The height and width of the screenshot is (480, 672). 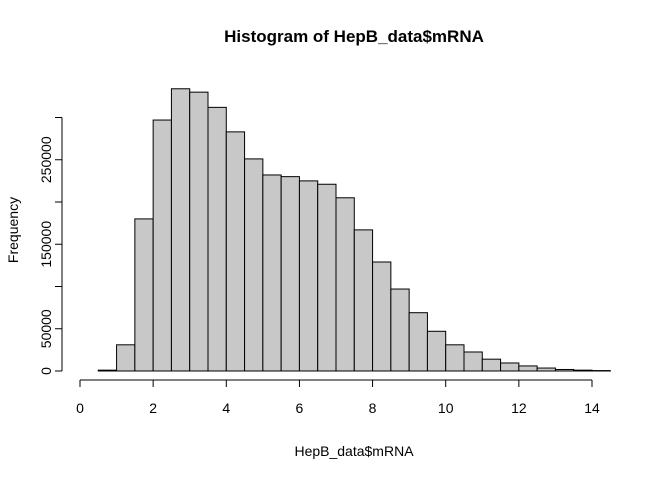 What do you see at coordinates (46, 371) in the screenshot?
I see `y-tick-label: 0` at bounding box center [46, 371].